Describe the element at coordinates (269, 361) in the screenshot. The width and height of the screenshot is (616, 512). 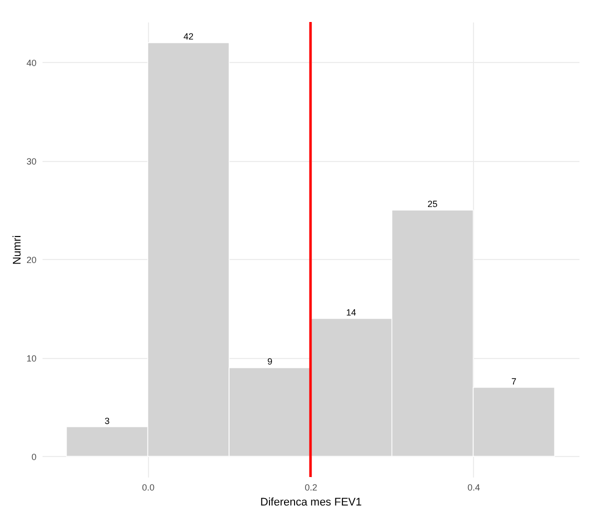
I see `data-label: 9` at that location.